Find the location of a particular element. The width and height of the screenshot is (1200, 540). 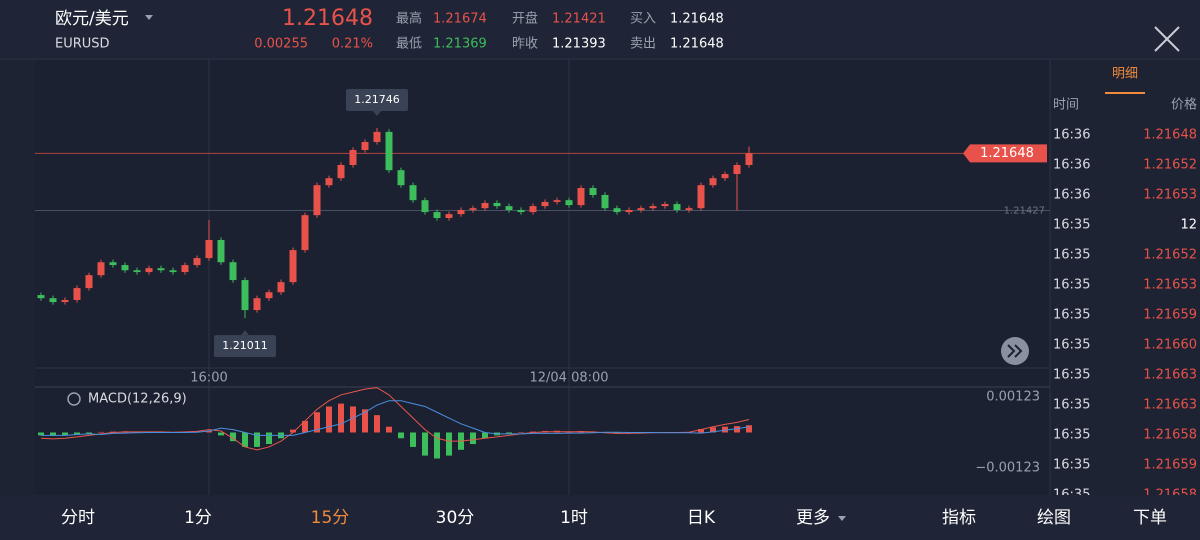

y-tick-label: −0.00123 is located at coordinates (1007, 468).